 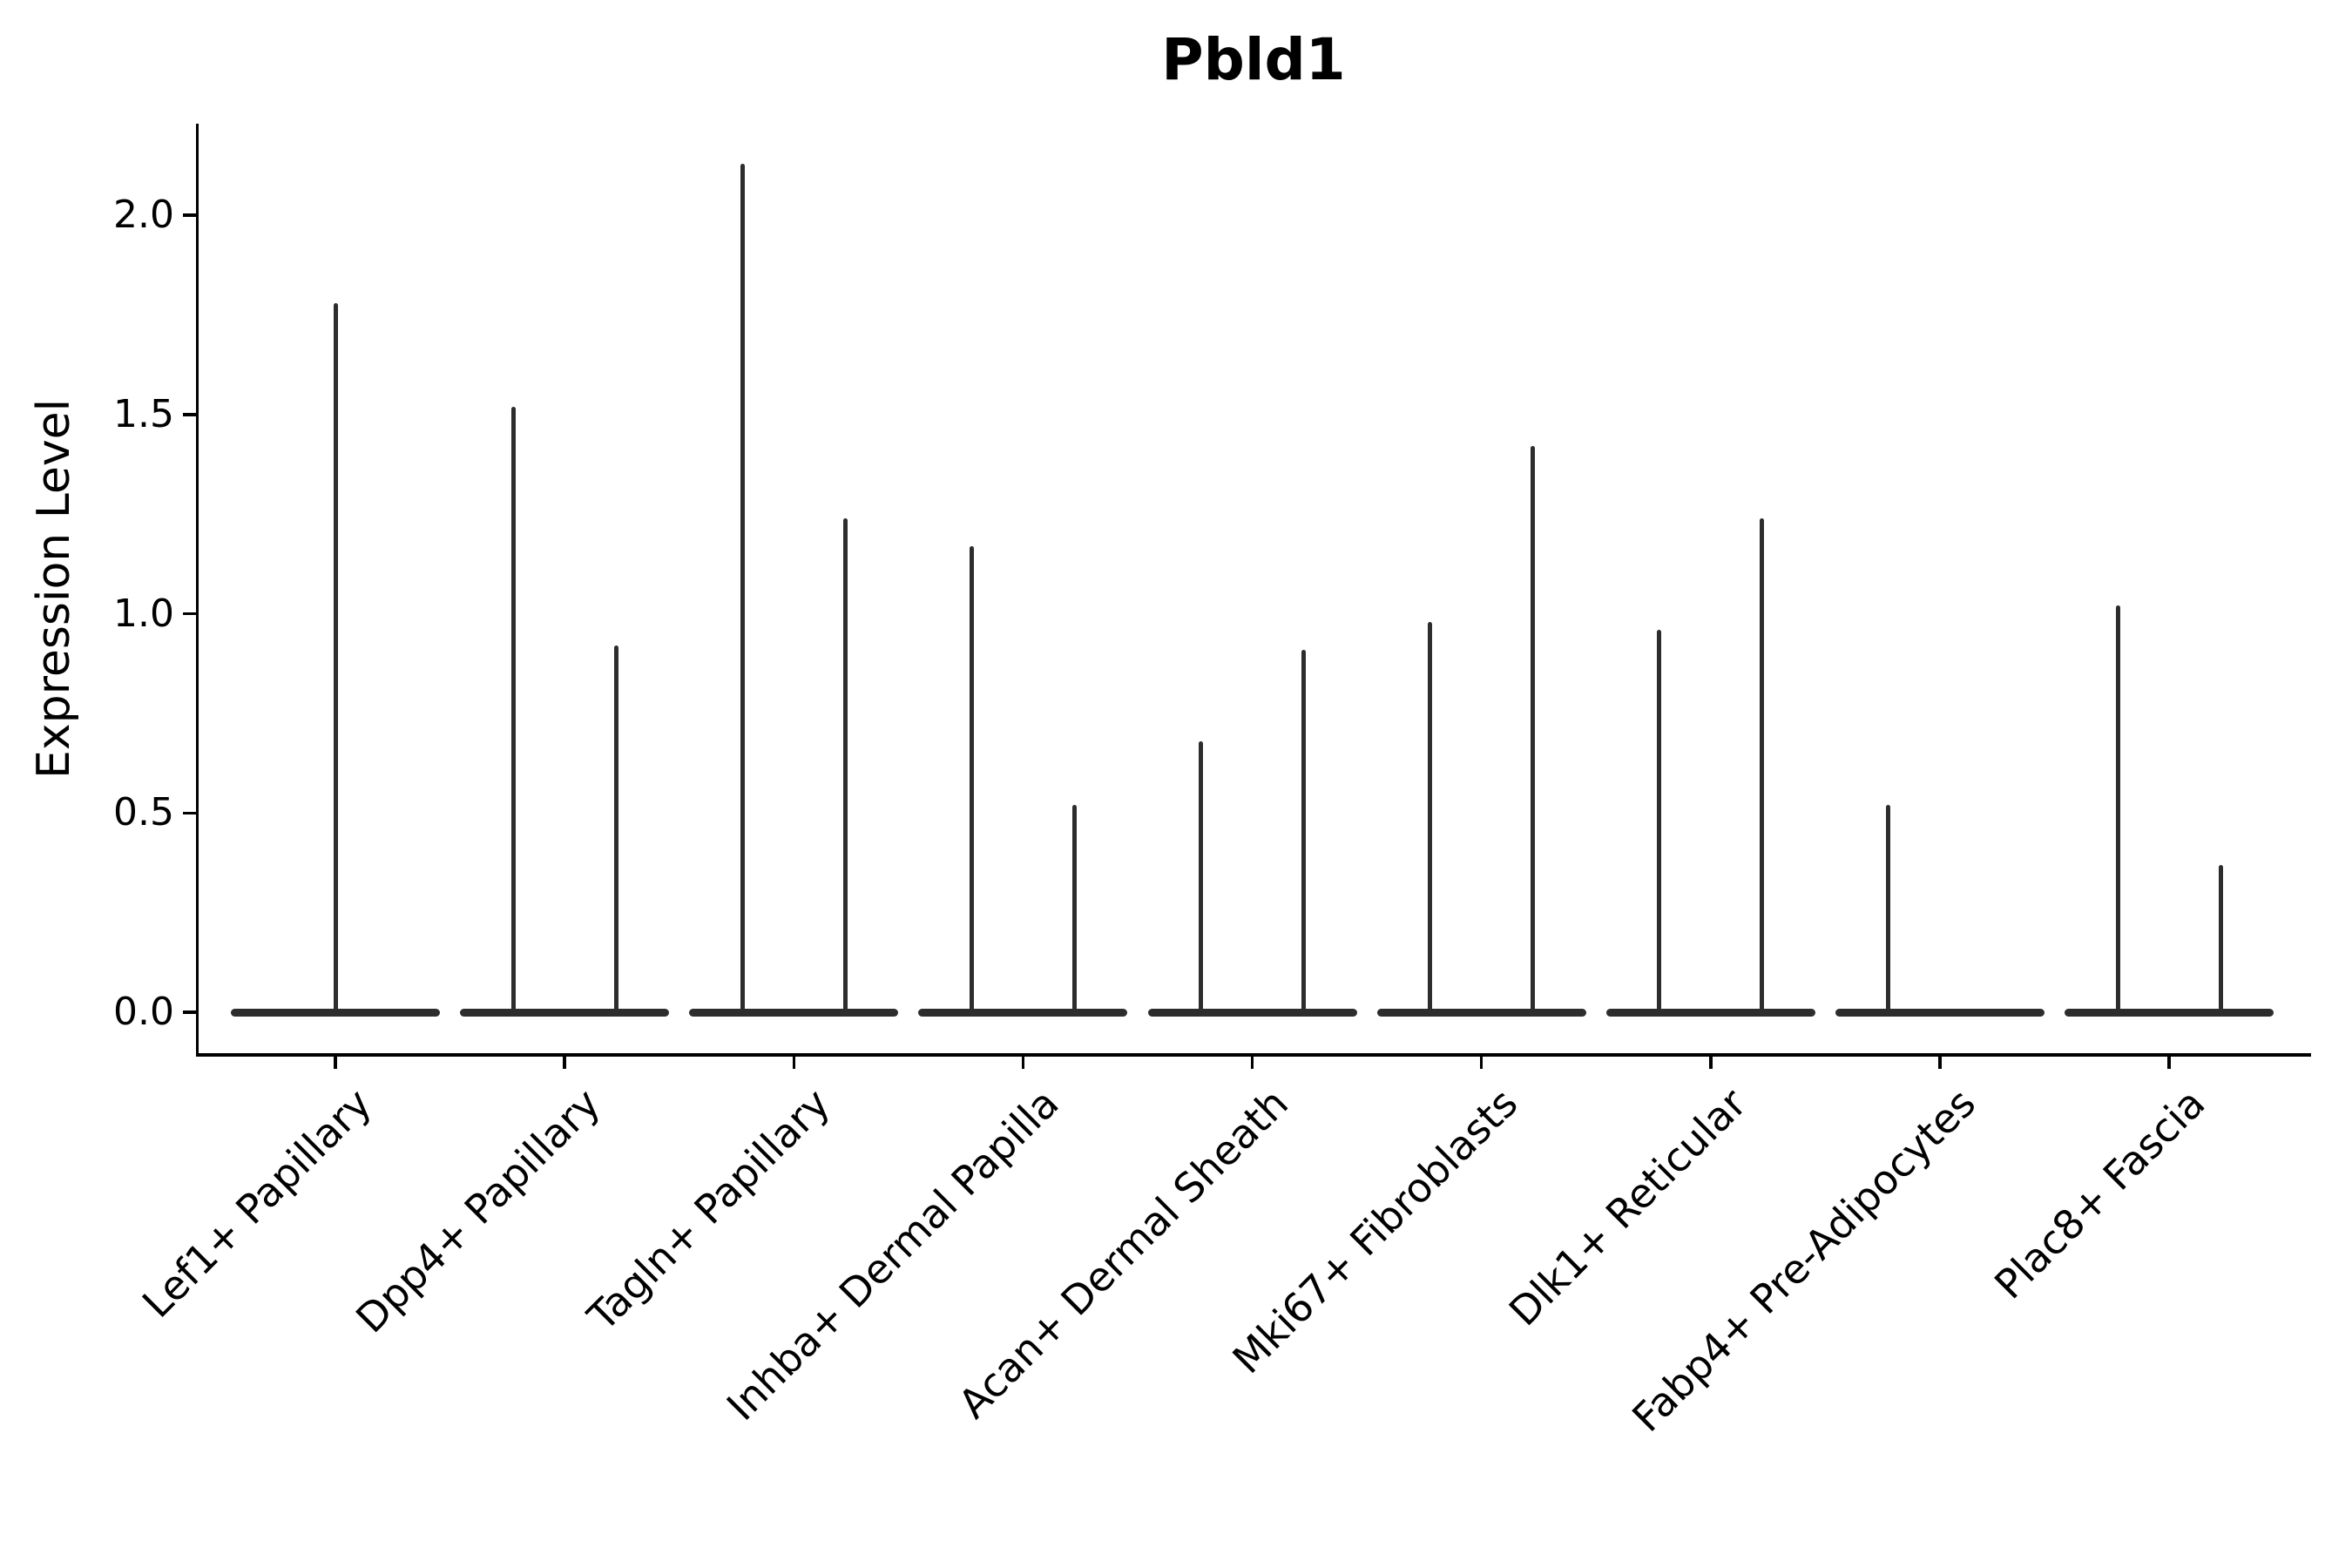 What do you see at coordinates (1253, 59) in the screenshot?
I see `plot-title: Pbld1` at bounding box center [1253, 59].